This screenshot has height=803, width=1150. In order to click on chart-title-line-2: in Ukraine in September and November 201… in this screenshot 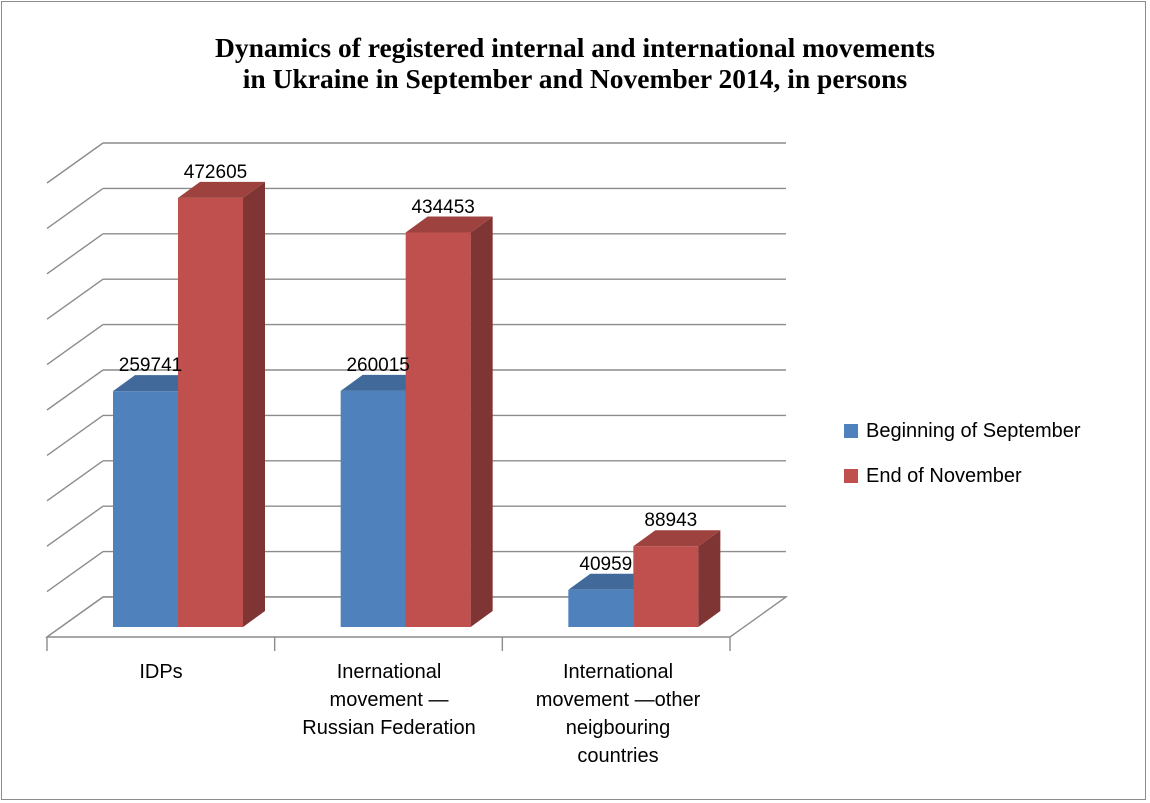, I will do `click(575, 78)`.